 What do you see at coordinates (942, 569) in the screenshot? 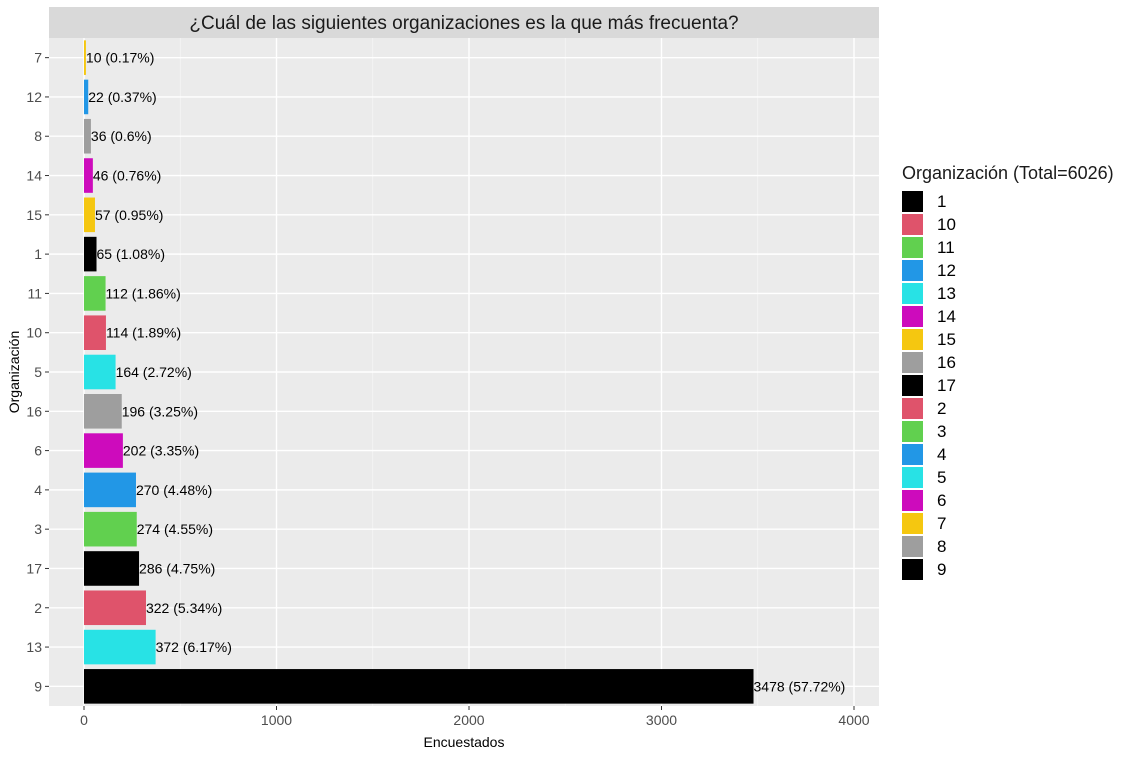
I see `legend-label: 9` at bounding box center [942, 569].